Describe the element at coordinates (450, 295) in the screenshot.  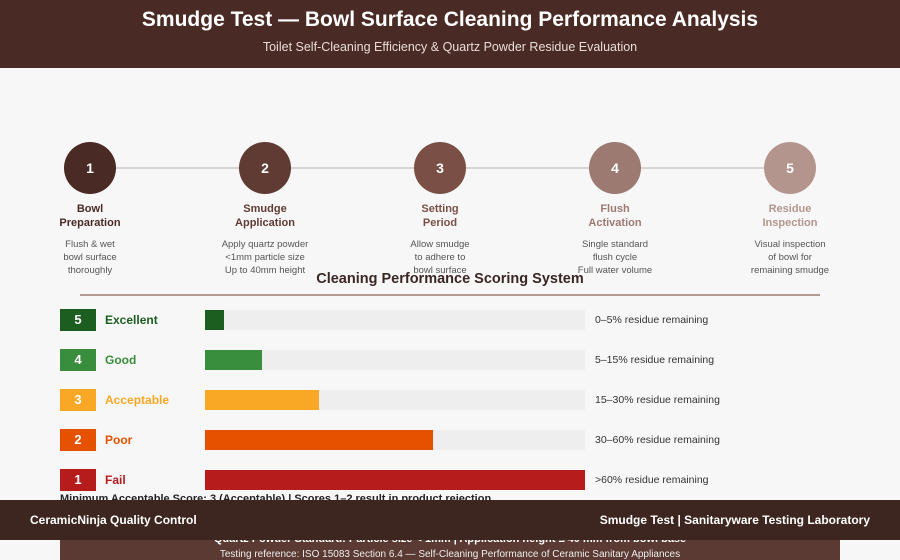
I see `scoring-divider` at that location.